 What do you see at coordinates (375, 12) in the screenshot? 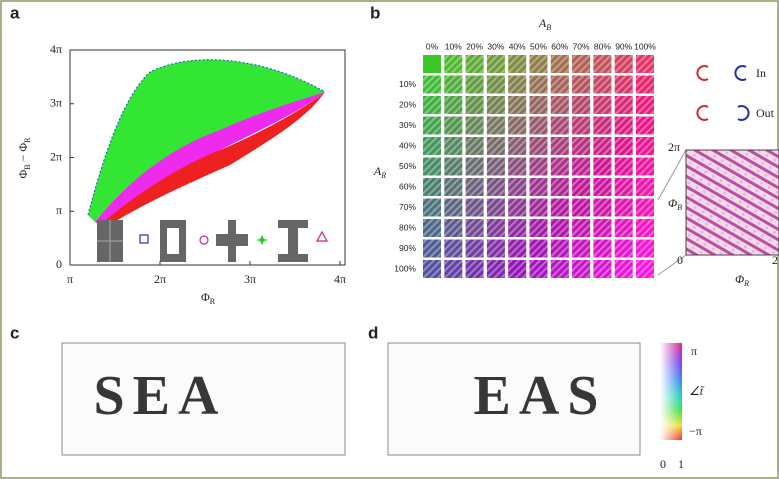
I see `panel-label: b` at bounding box center [375, 12].